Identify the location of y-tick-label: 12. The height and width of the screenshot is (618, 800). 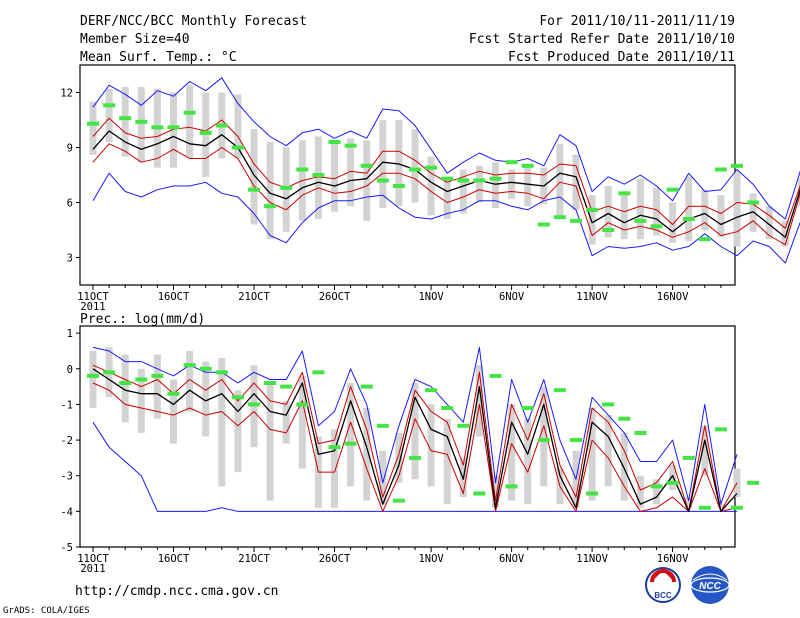
(66, 94).